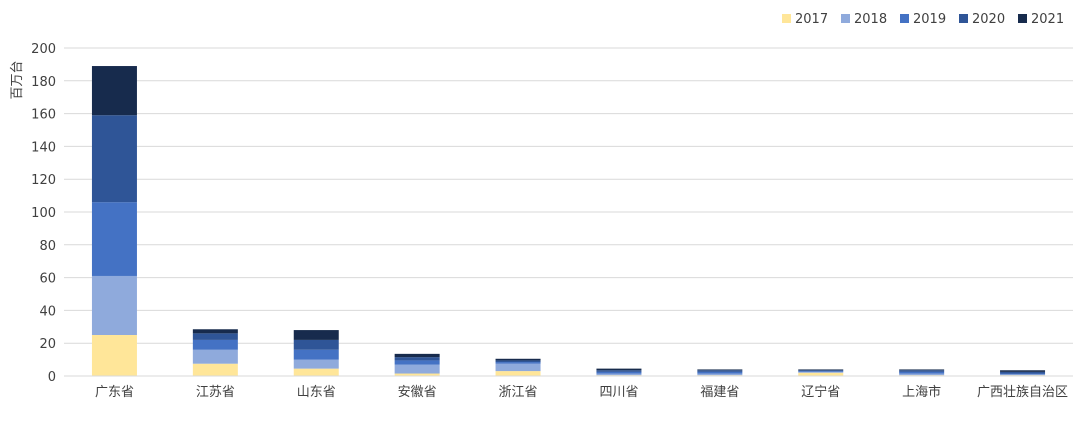 The height and width of the screenshot is (423, 1080). What do you see at coordinates (618, 392) in the screenshot?
I see `x-category-label: 四川省` at bounding box center [618, 392].